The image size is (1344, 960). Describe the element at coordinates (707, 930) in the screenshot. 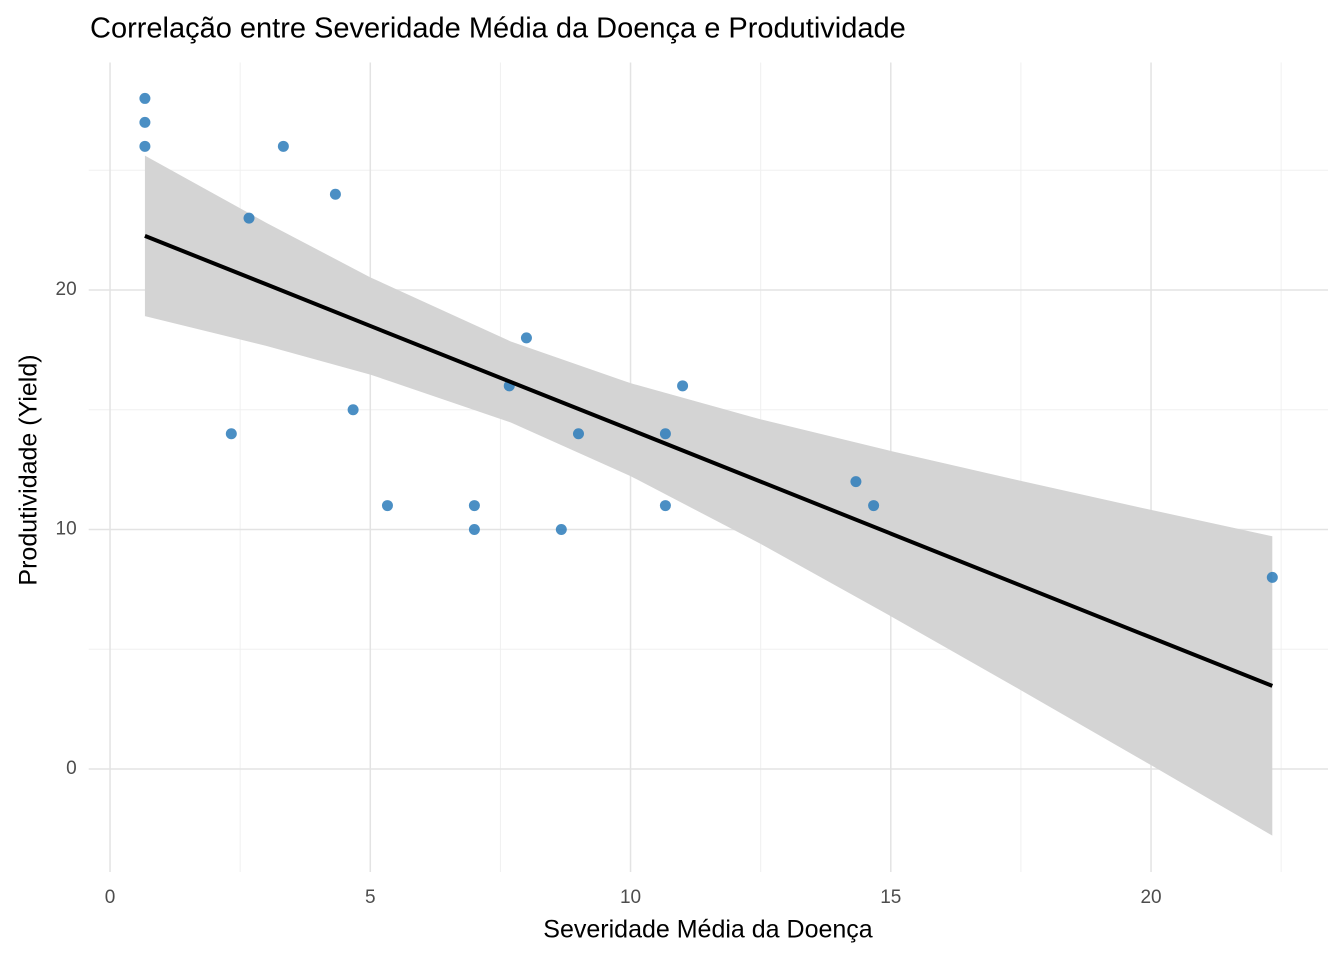

I see `x-axis-title: Severidade Média da Doença` at that location.